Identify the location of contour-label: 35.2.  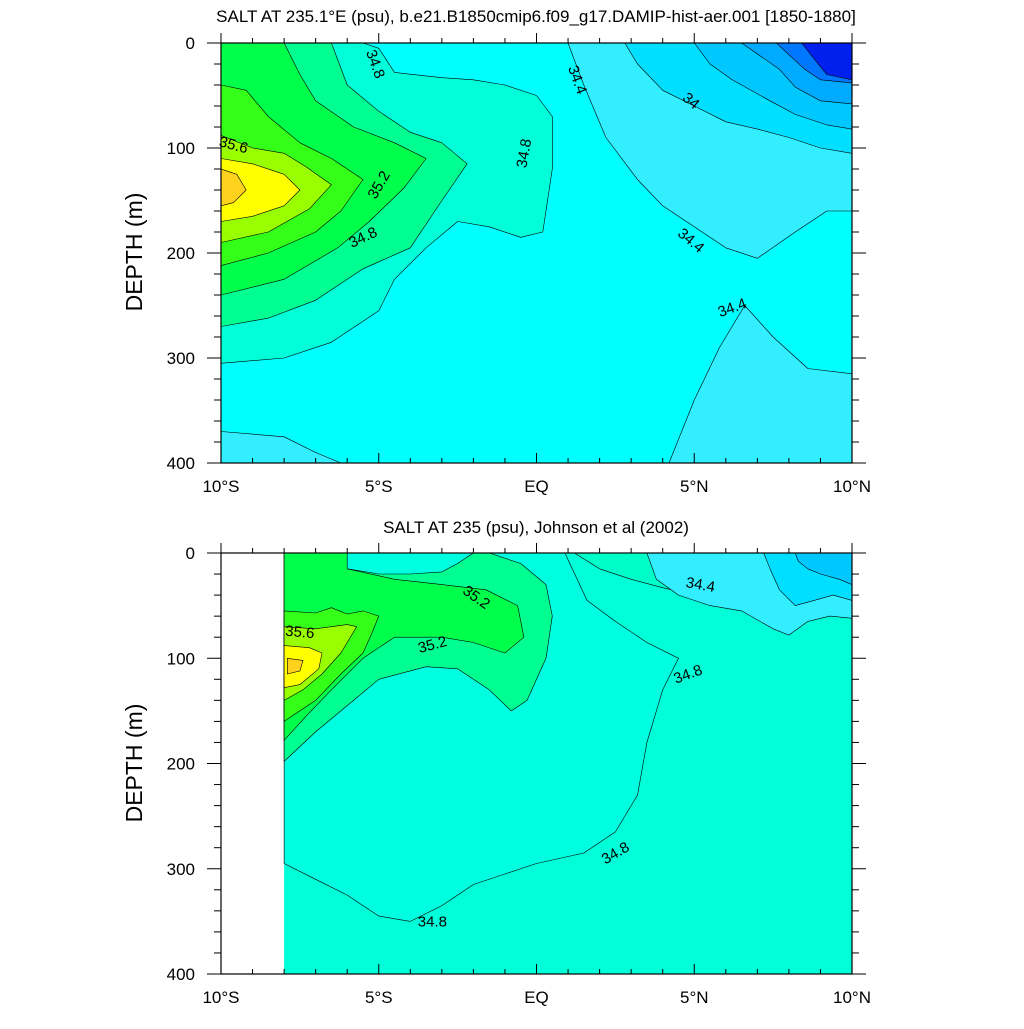
(432, 645).